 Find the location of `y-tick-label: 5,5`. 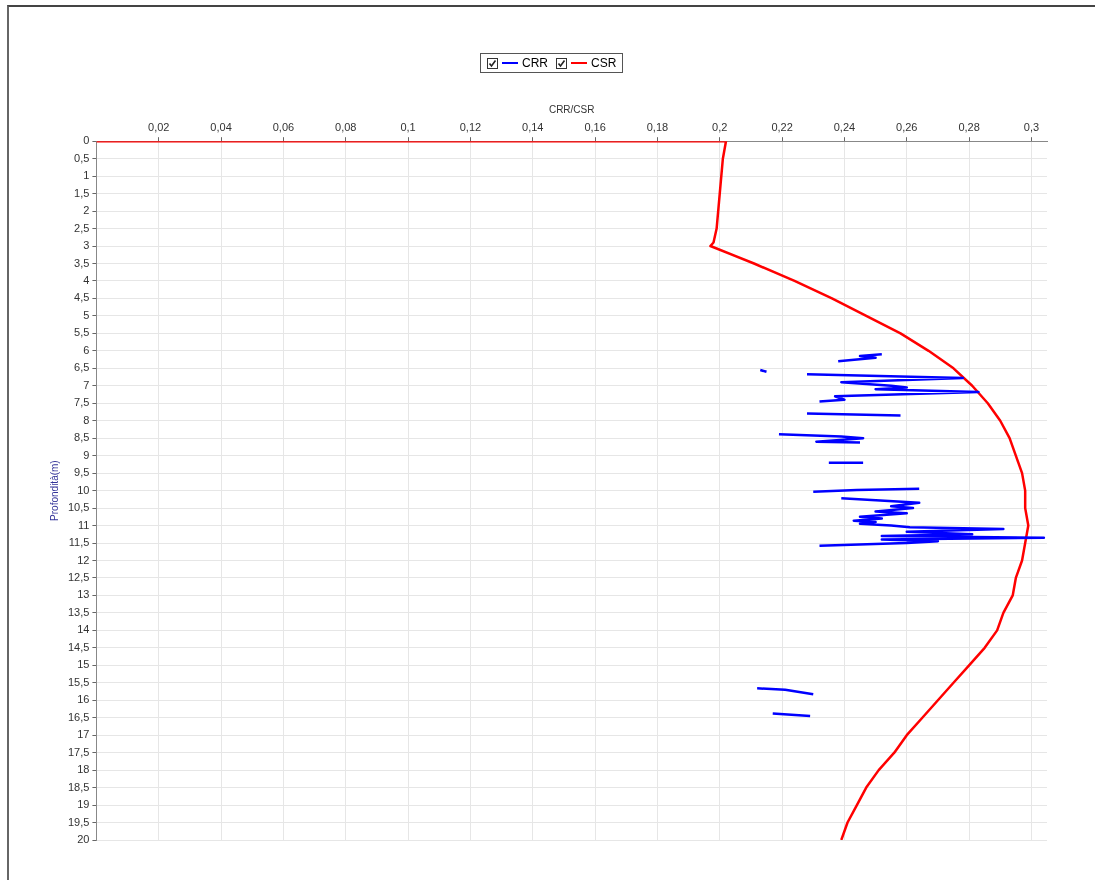

y-tick-label: 5,5 is located at coordinates (82, 332).